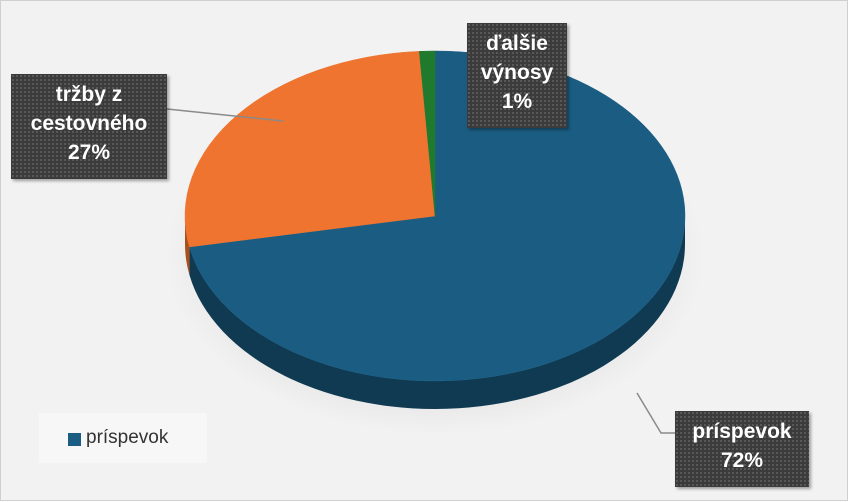  Describe the element at coordinates (517, 101) in the screenshot. I see `data-label-dalsie-line3: 1%` at that location.